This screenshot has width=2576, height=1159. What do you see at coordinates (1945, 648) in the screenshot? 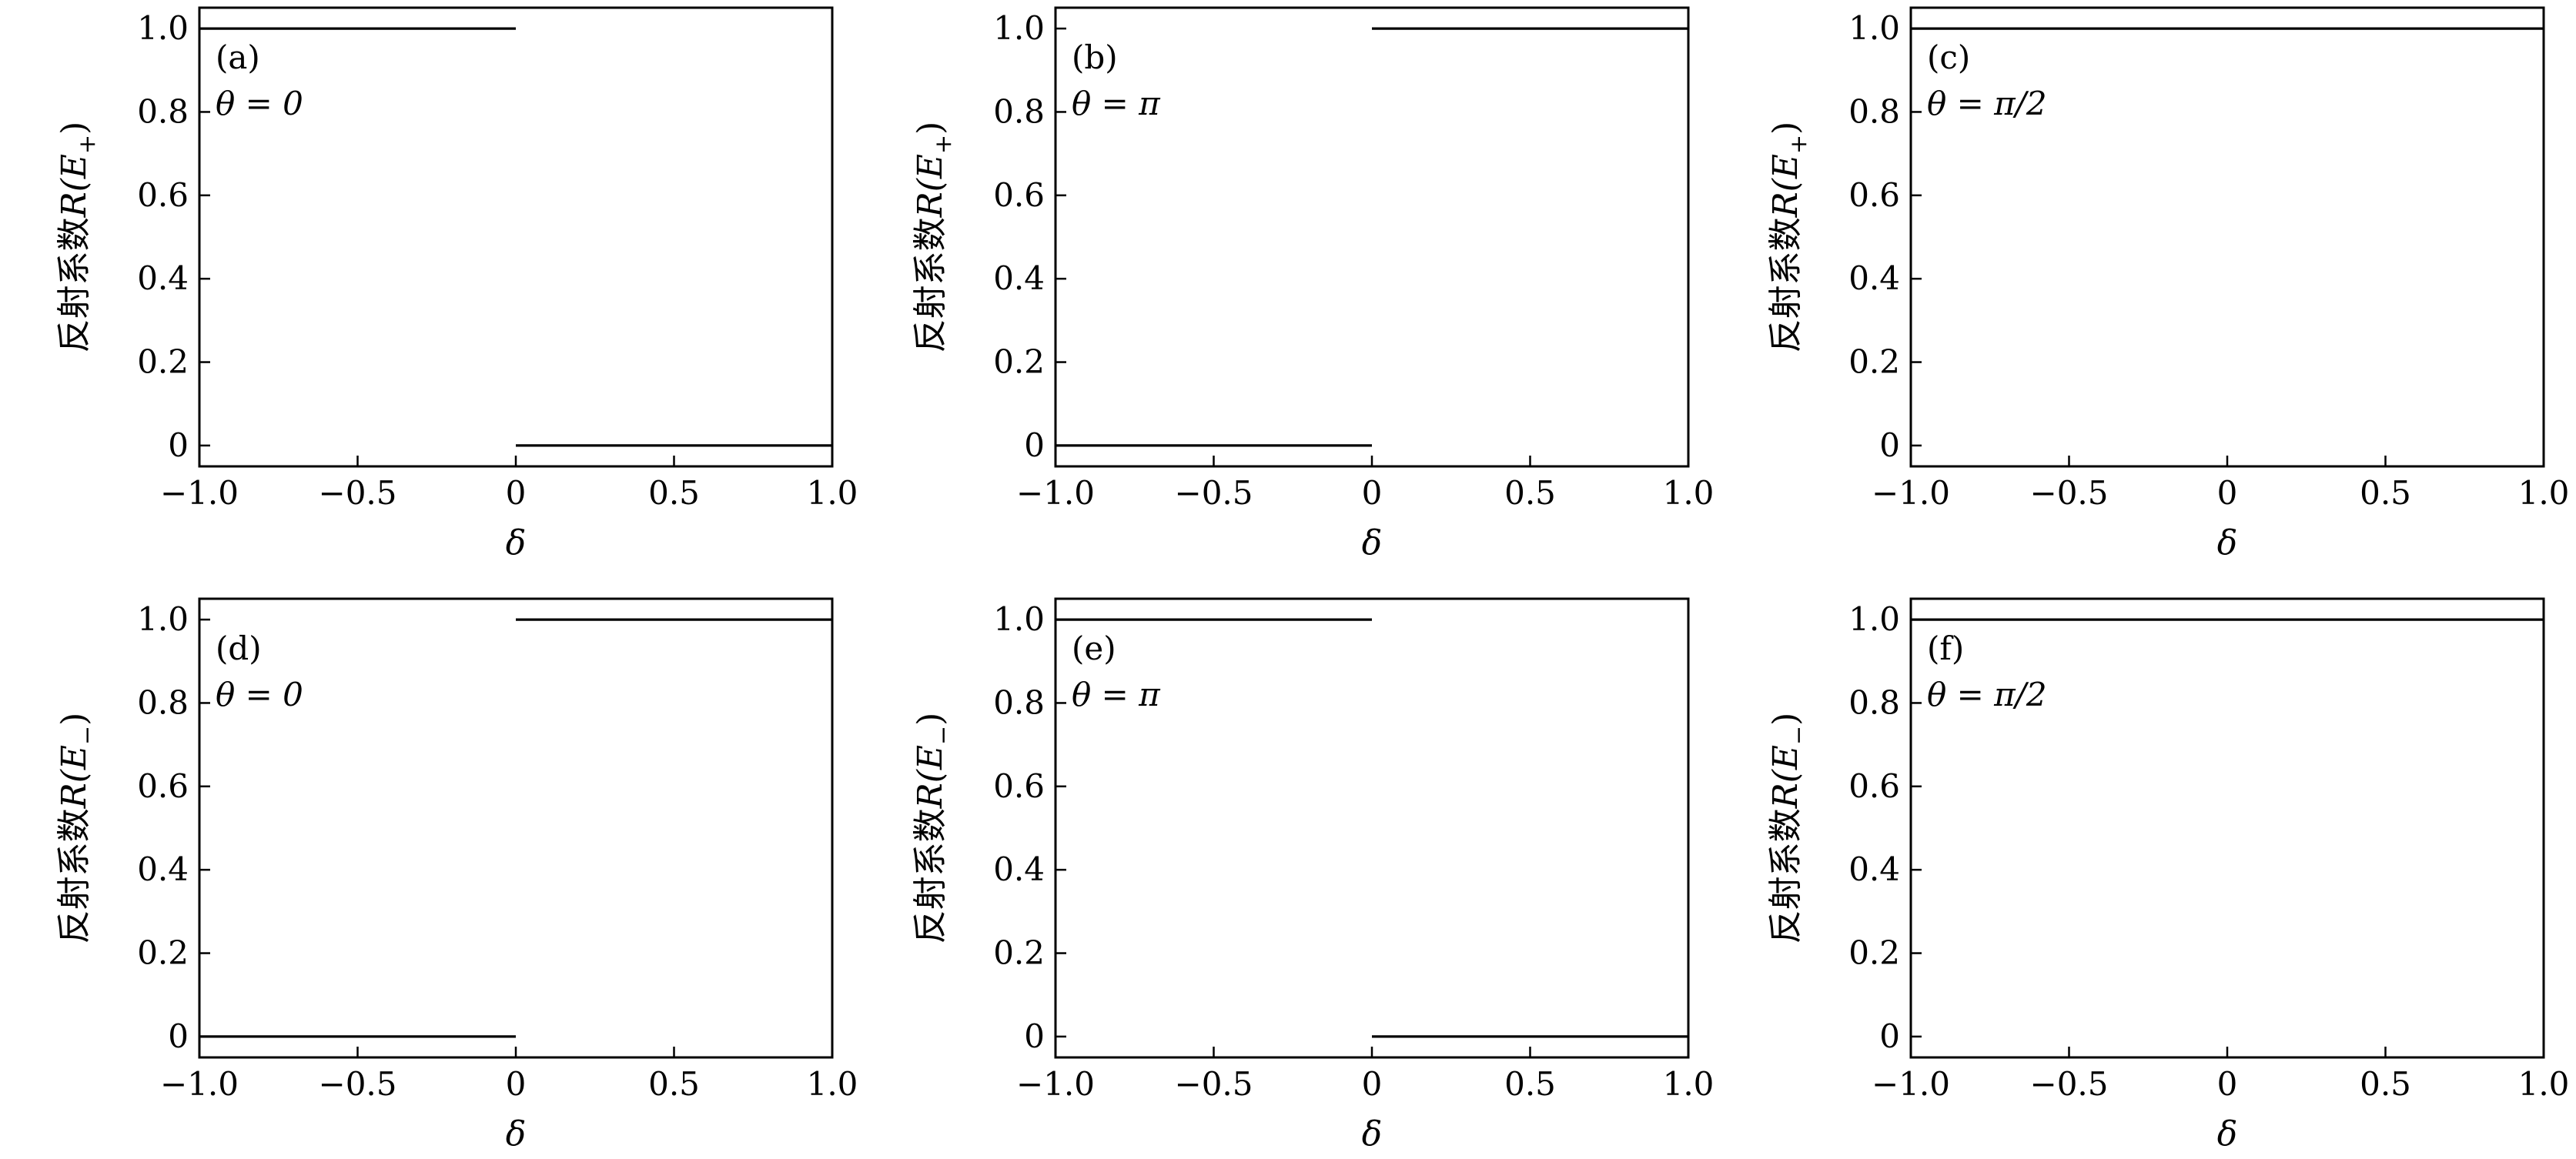
I see `panel-label: (f)` at bounding box center [1945, 648].